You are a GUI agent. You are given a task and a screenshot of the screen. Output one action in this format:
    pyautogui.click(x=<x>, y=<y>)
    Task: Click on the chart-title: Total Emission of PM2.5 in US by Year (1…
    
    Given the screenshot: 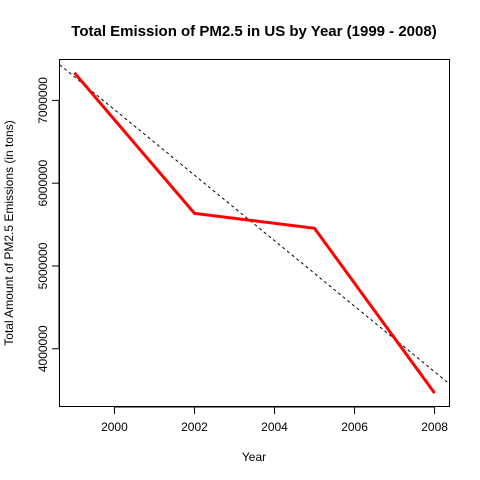 What is the action you would take?
    pyautogui.click(x=253, y=31)
    